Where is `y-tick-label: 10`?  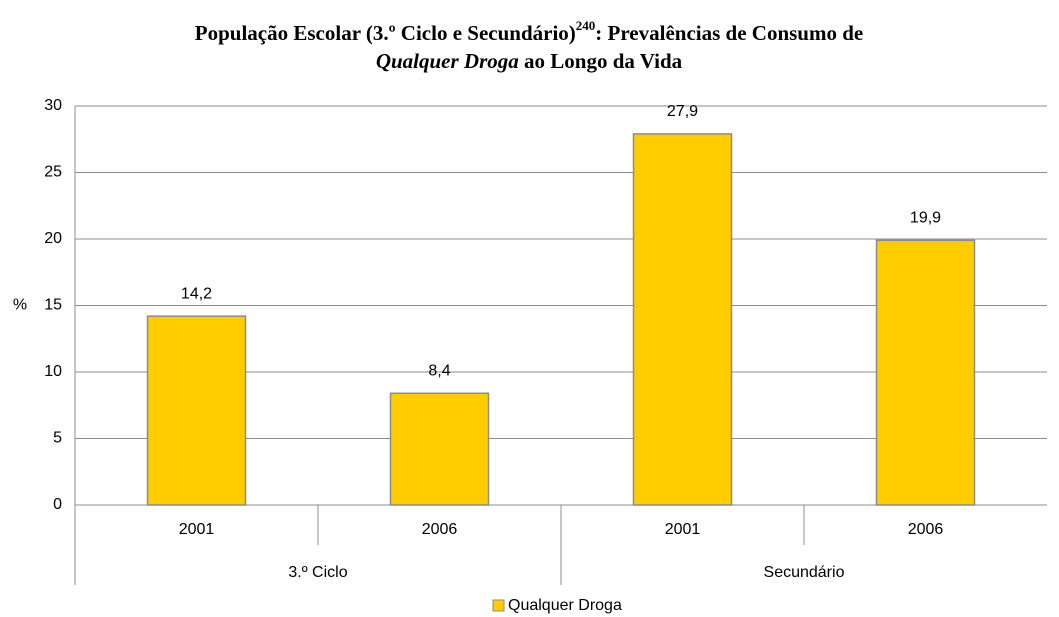 y-tick-label: 10 is located at coordinates (53, 371).